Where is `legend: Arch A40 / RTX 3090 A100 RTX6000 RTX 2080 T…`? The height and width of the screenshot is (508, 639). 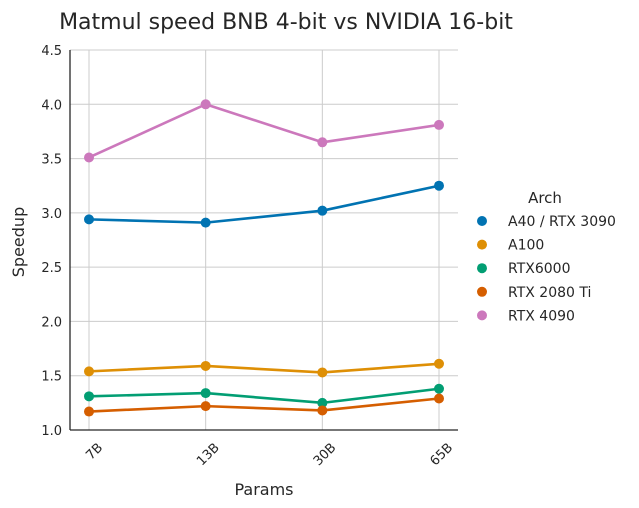 legend: Arch A40 / RTX 3090 A100 RTX6000 RTX 2080 T… is located at coordinates (546, 256).